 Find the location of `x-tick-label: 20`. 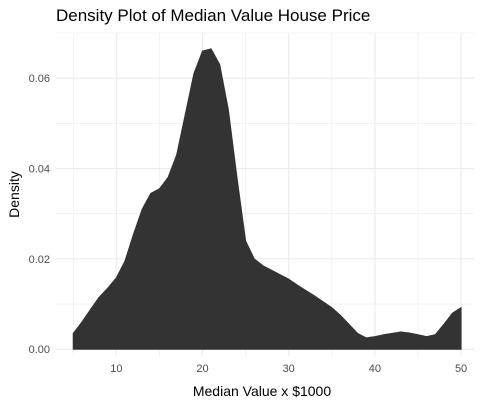

x-tick-label: 20 is located at coordinates (202, 369).